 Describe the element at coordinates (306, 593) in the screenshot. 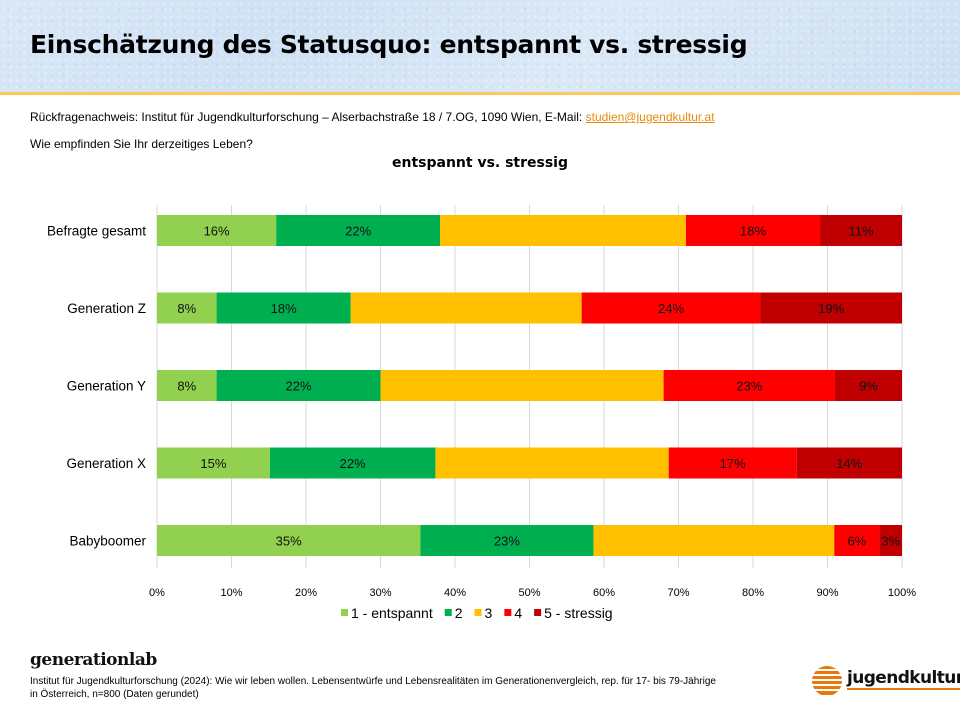

I see `x-tick-label: 20%` at that location.